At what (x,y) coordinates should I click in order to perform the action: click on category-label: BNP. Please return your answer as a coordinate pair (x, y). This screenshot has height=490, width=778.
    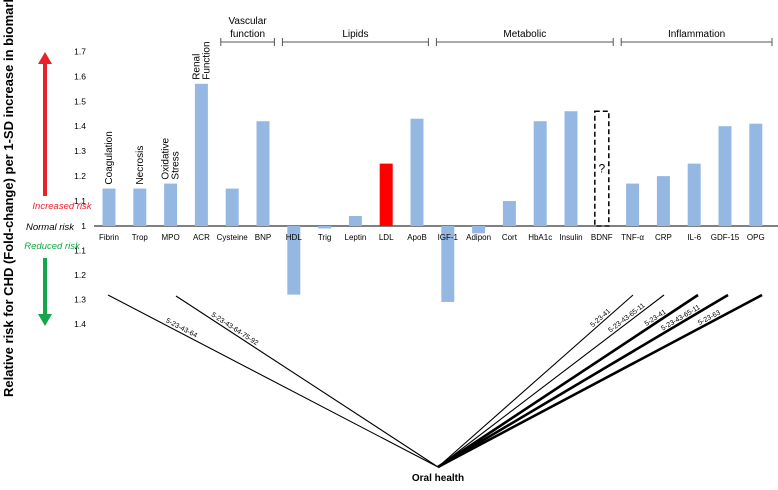
    Looking at the image, I should click on (263, 237).